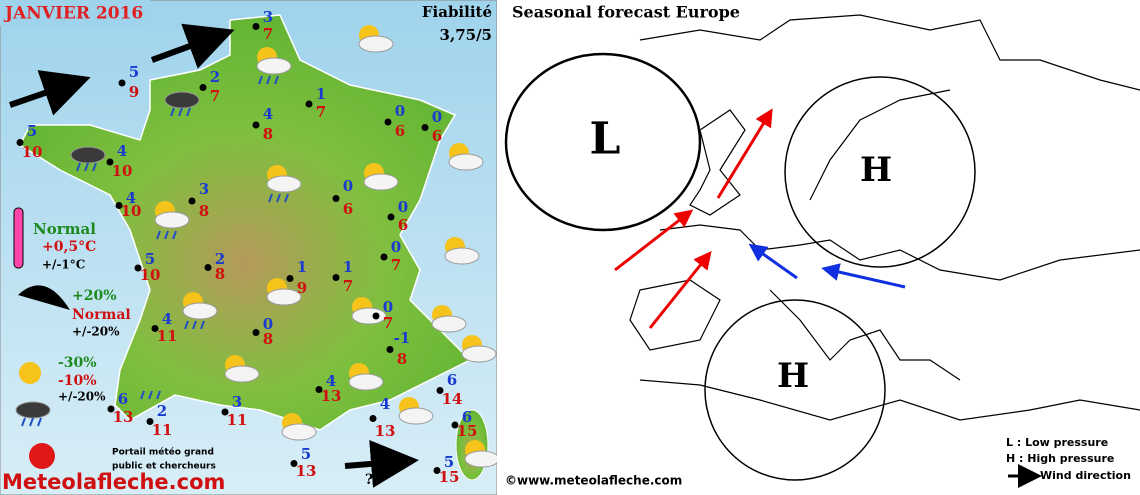  I want to click on umbrella, so click(44, 297).